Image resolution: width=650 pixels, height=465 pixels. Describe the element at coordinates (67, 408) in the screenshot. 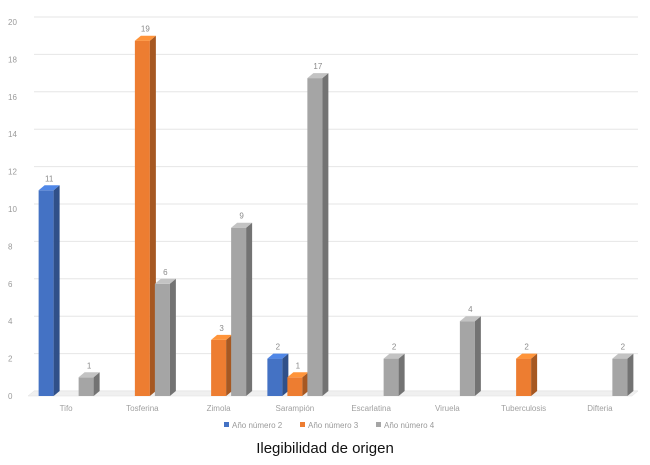

I see `category-label: Tifo` at that location.